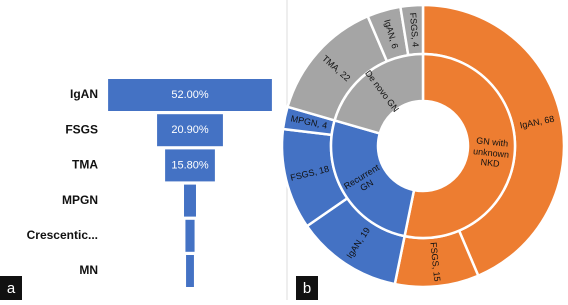 The width and height of the screenshot is (568, 305). I want to click on category-label: MN, so click(88, 270).